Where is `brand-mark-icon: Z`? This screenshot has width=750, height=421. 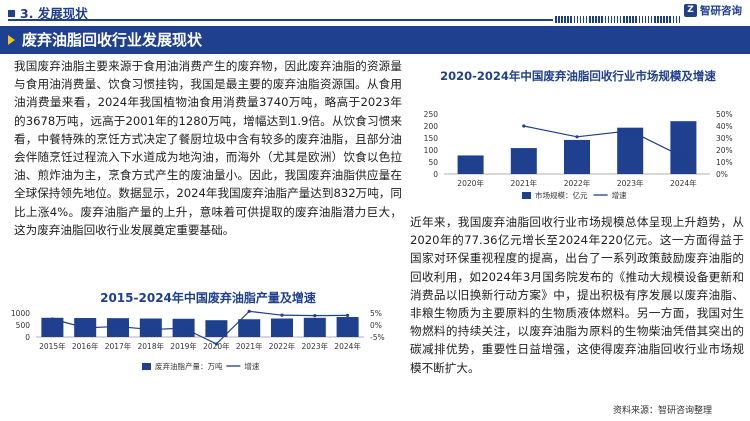
brand-mark-icon: Z is located at coordinates (690, 10).